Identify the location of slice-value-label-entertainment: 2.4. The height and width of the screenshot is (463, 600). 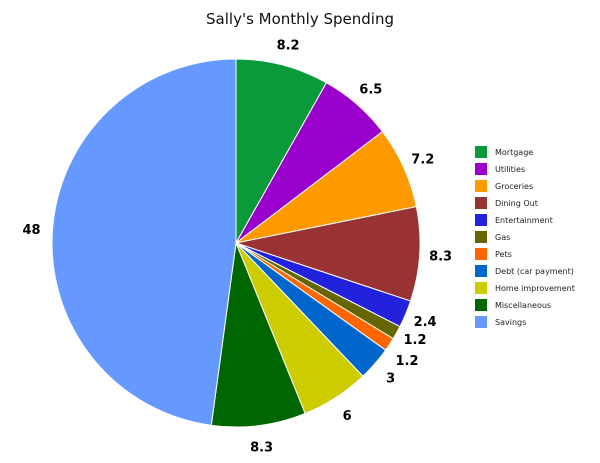
(425, 322).